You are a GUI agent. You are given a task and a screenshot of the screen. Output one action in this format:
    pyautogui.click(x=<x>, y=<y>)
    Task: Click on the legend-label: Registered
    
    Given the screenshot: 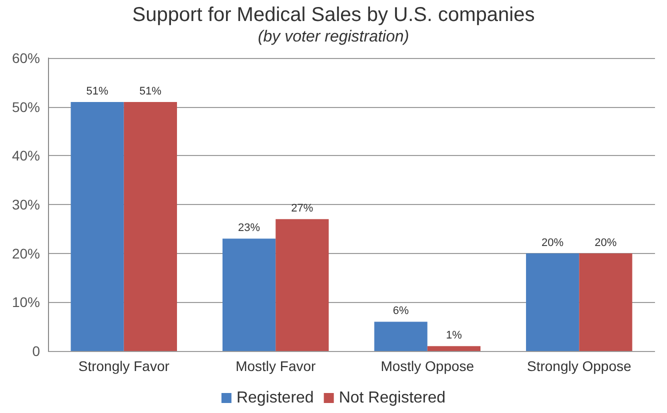 What is the action you would take?
    pyautogui.click(x=275, y=398)
    